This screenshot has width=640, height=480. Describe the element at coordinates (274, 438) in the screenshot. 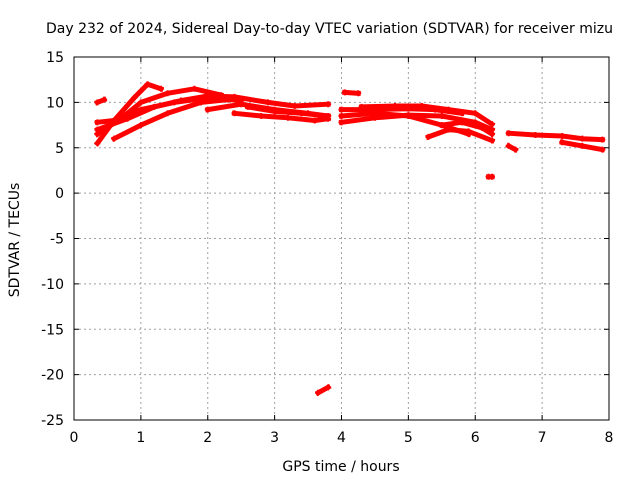

I see `x-tick-label: 3` at that location.